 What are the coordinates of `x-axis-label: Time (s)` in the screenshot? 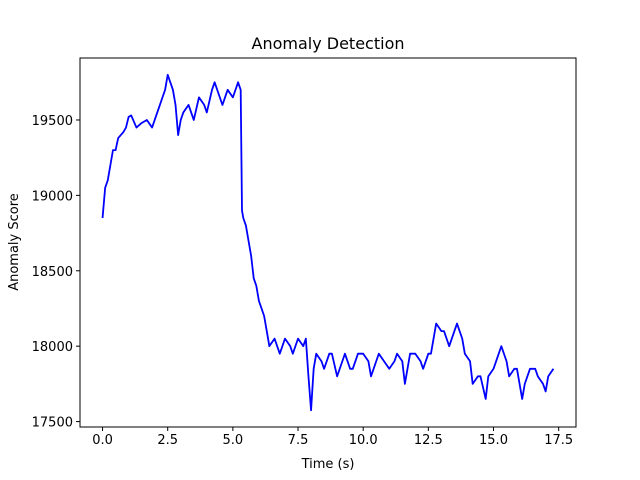 It's located at (328, 464).